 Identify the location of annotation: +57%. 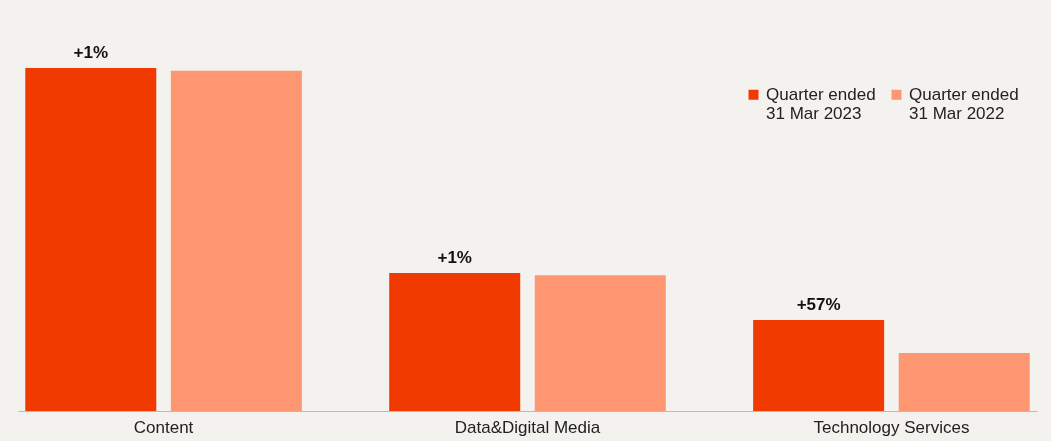
(818, 305).